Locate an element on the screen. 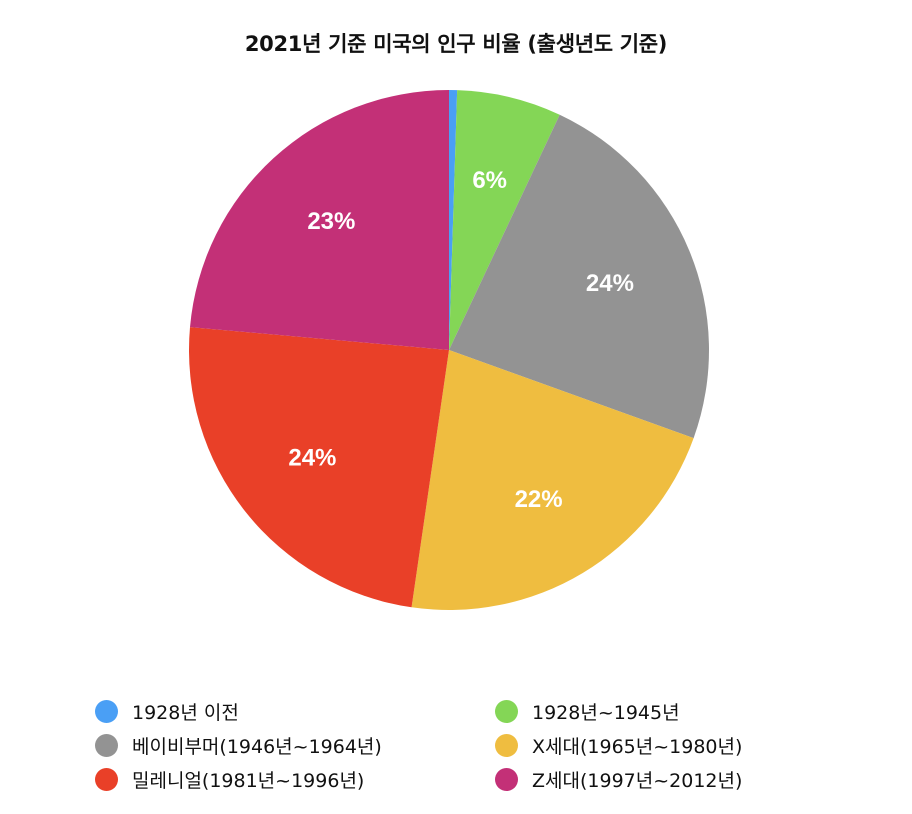  slice-label-5: 23% is located at coordinates (331, 221).